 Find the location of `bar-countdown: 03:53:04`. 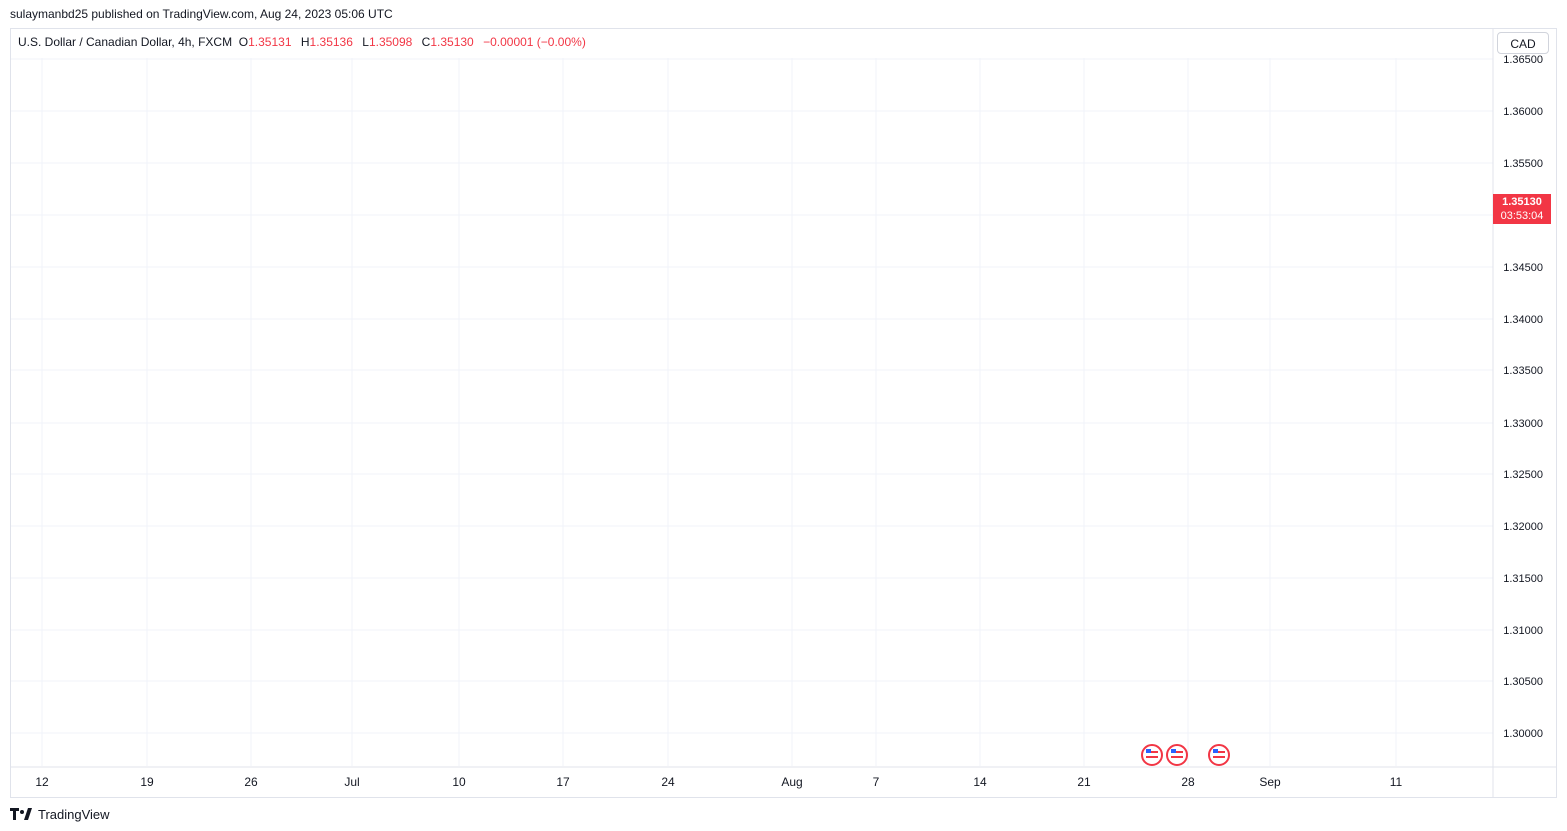

bar-countdown: 03:53:04 is located at coordinates (1522, 216).